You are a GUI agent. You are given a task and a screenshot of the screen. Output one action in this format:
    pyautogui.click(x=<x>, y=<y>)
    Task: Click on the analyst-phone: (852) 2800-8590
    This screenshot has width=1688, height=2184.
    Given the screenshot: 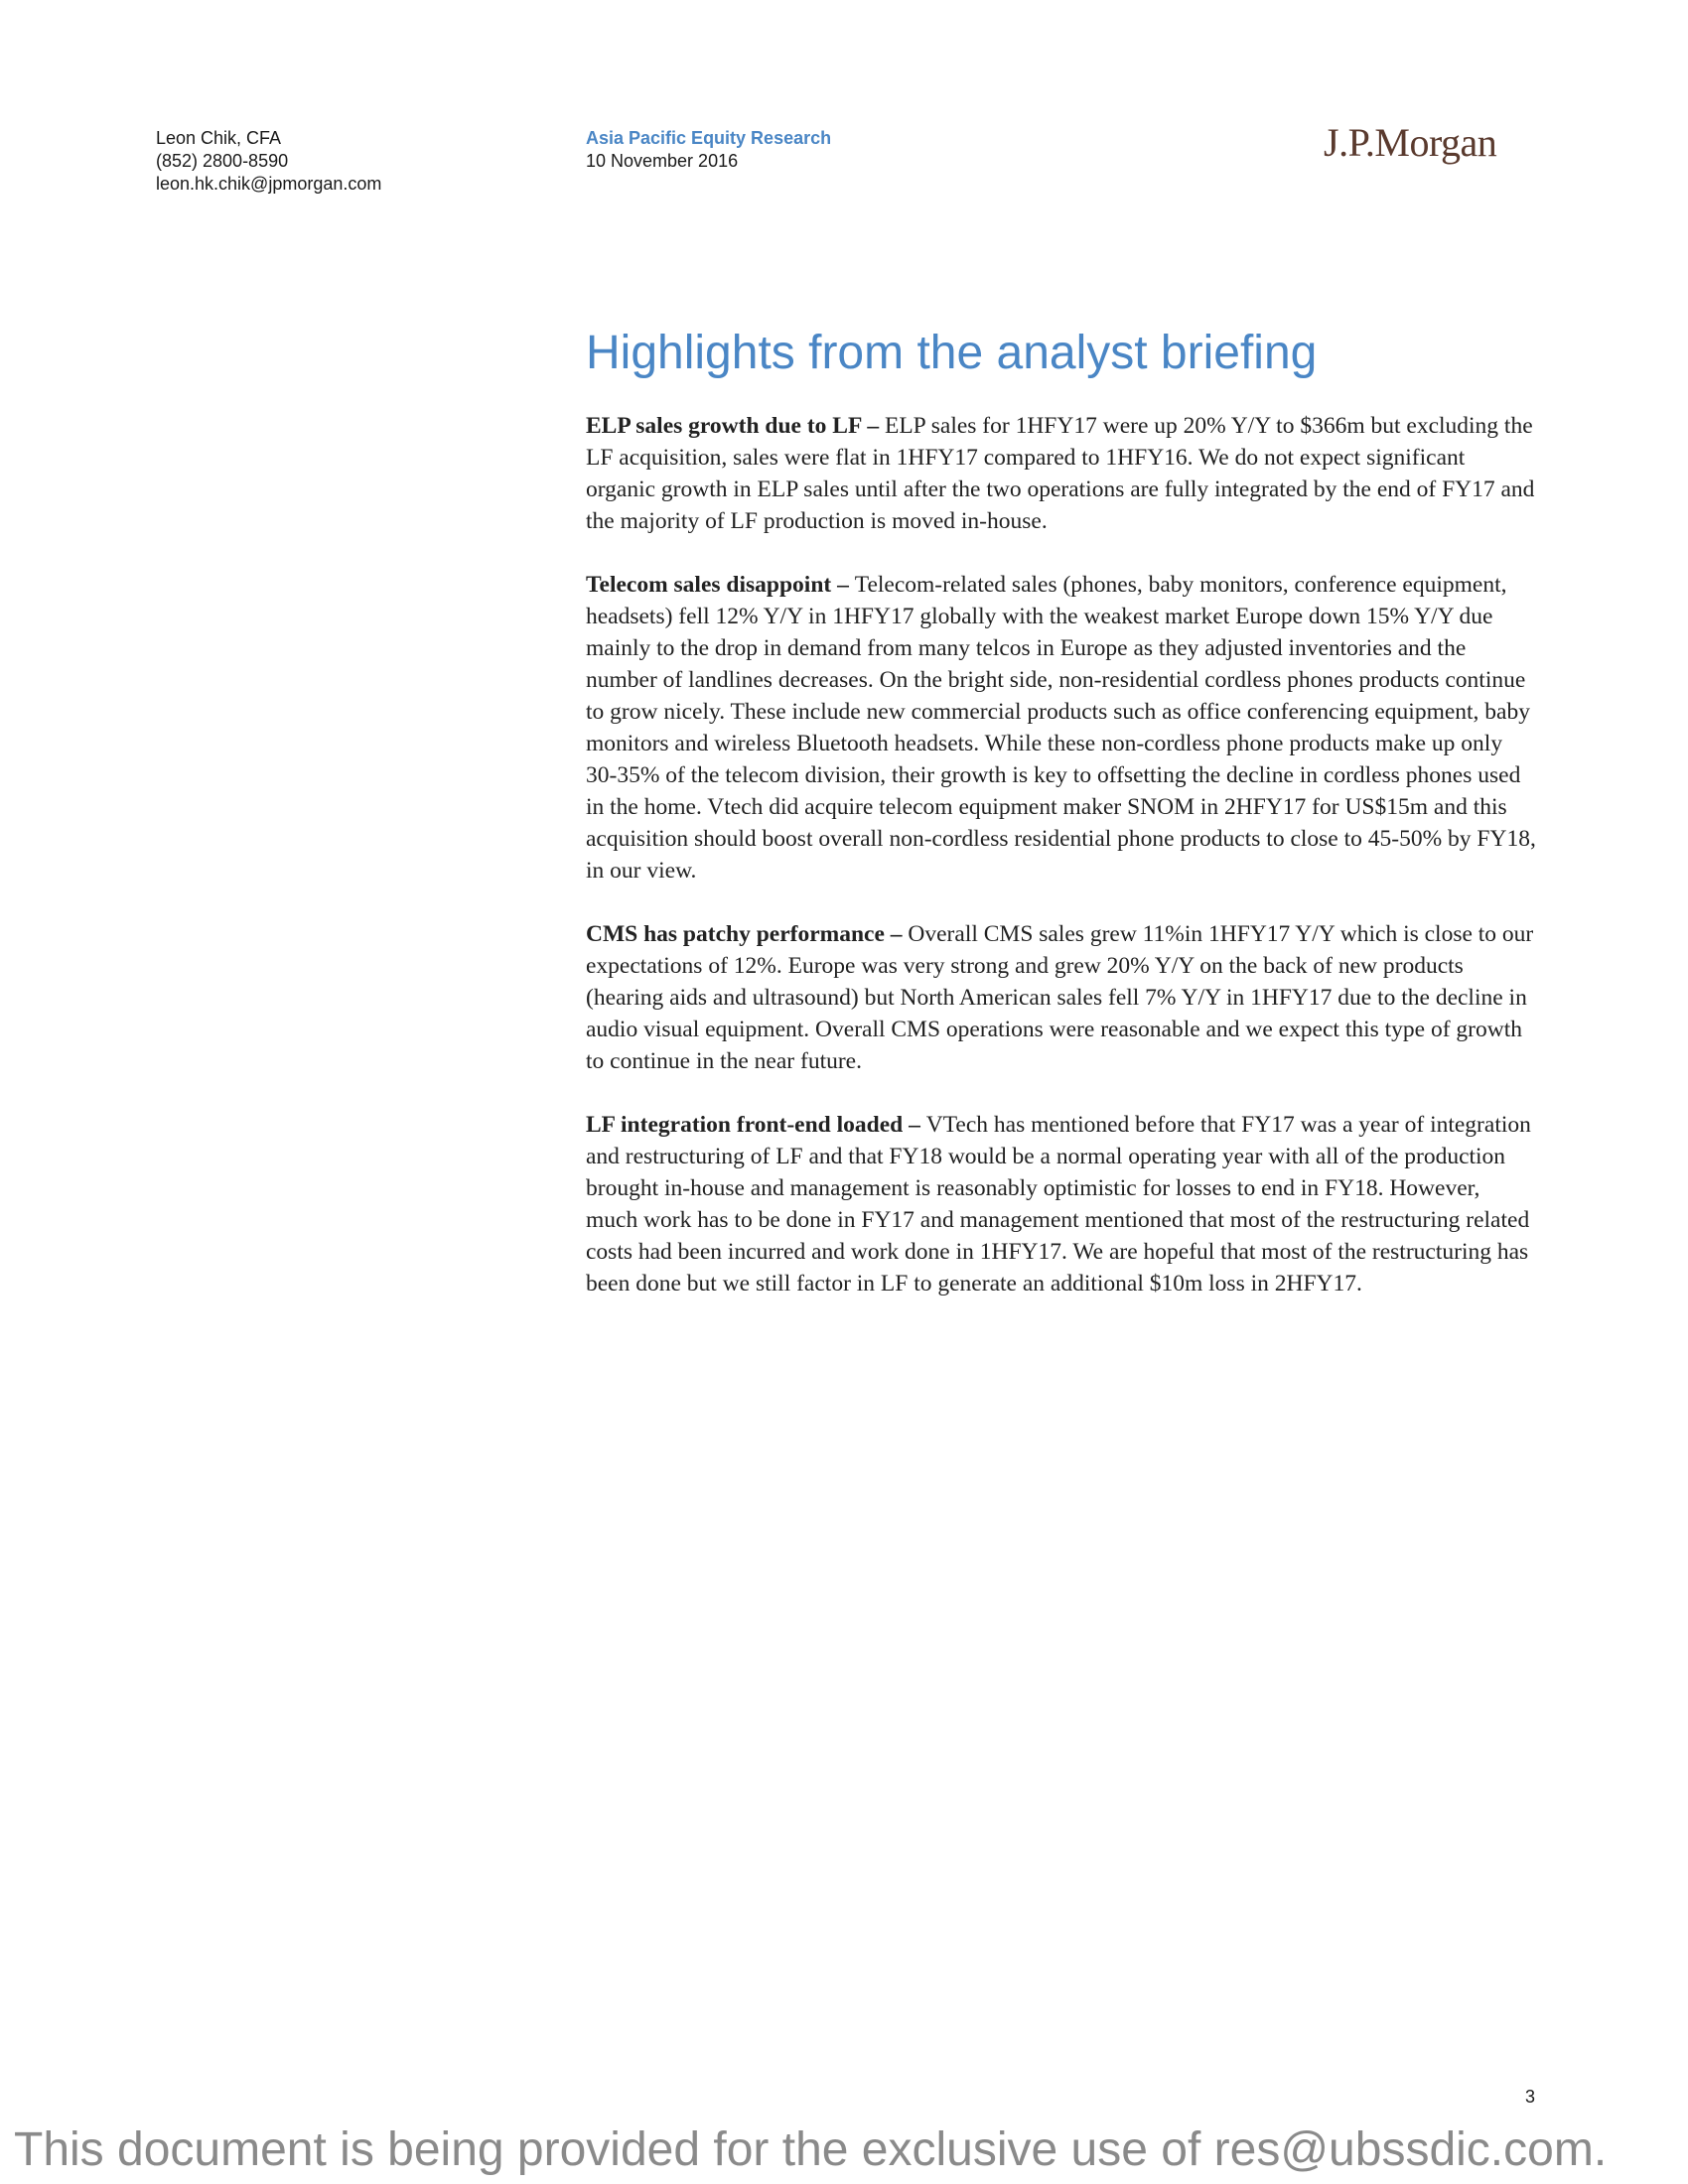 What is the action you would take?
    pyautogui.click(x=222, y=161)
    